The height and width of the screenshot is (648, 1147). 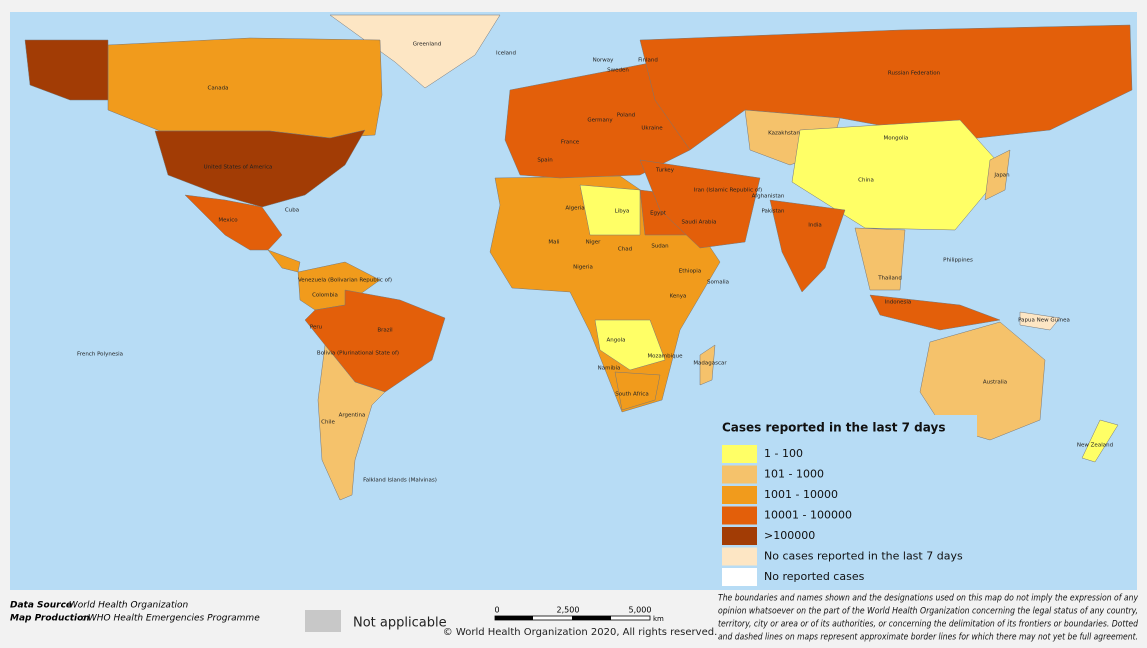 I want to click on legend-label: 1 - 100, so click(x=783, y=453).